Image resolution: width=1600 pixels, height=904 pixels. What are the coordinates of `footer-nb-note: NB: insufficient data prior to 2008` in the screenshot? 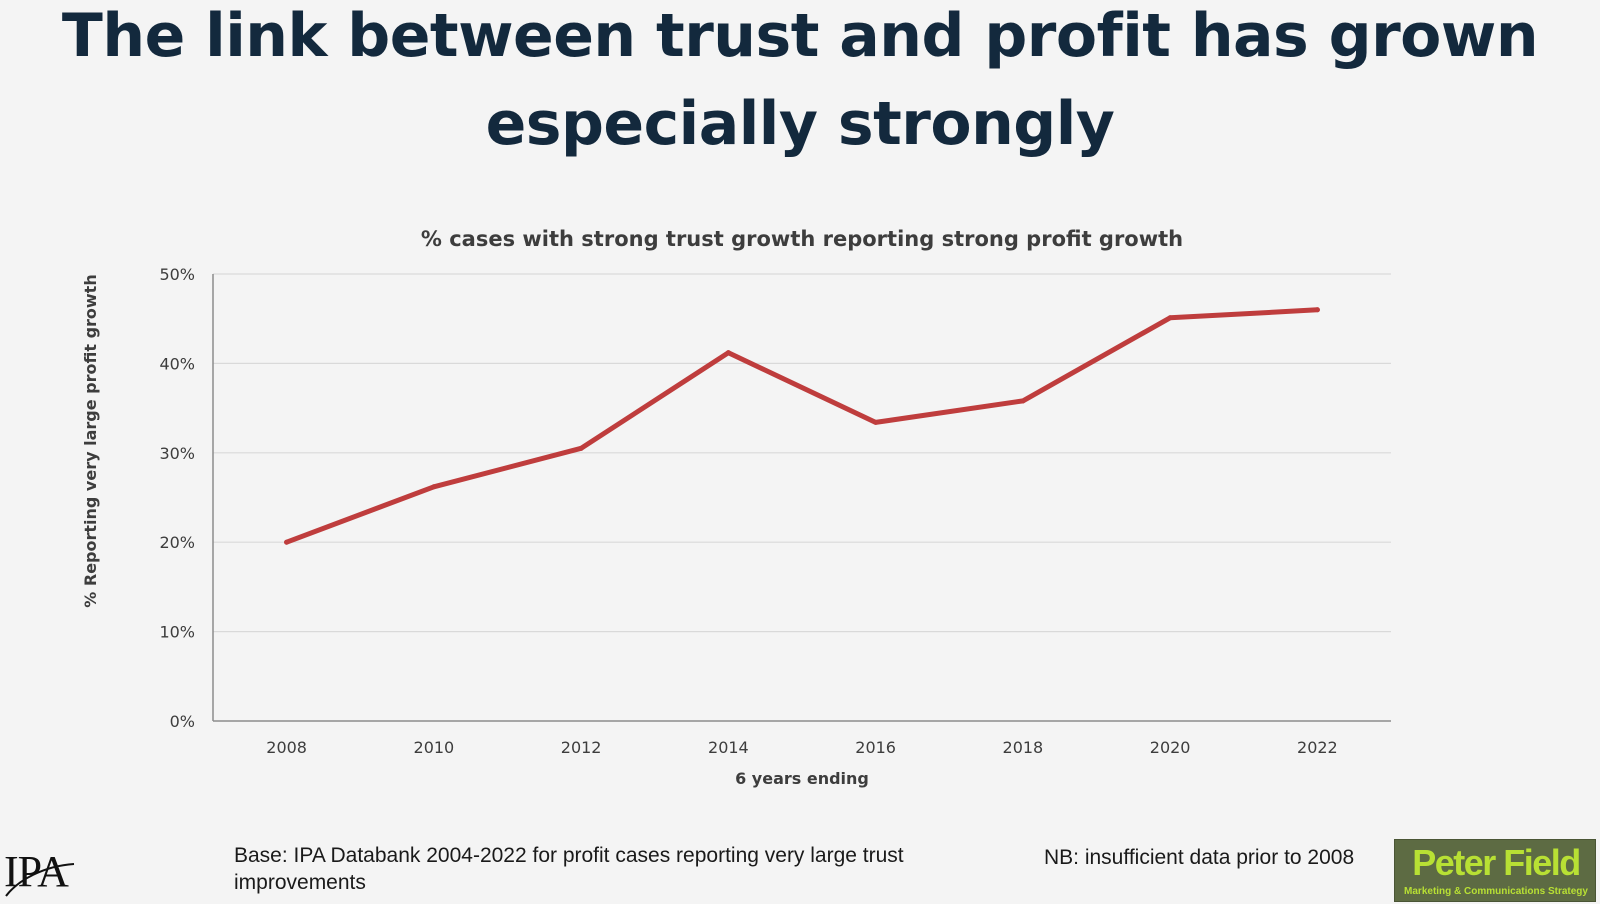 It's located at (1199, 857).